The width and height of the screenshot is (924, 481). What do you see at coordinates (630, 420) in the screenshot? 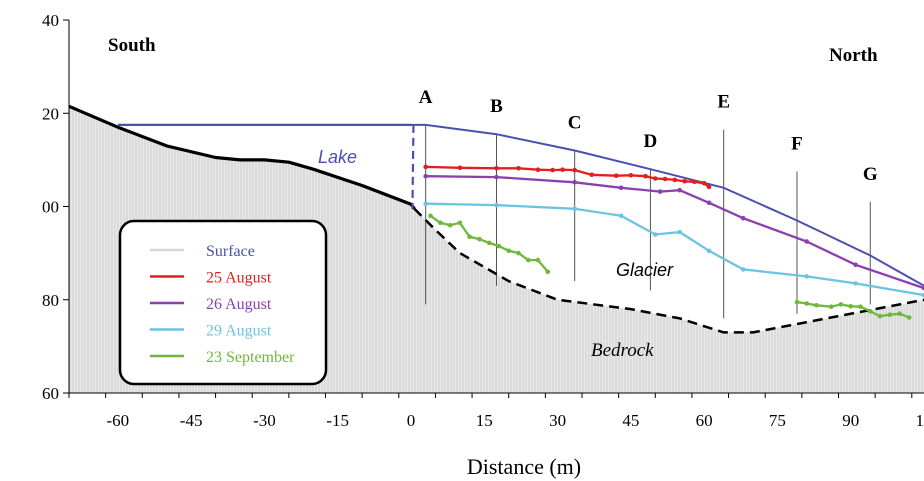
I see `x-tick-label: 45` at bounding box center [630, 420].